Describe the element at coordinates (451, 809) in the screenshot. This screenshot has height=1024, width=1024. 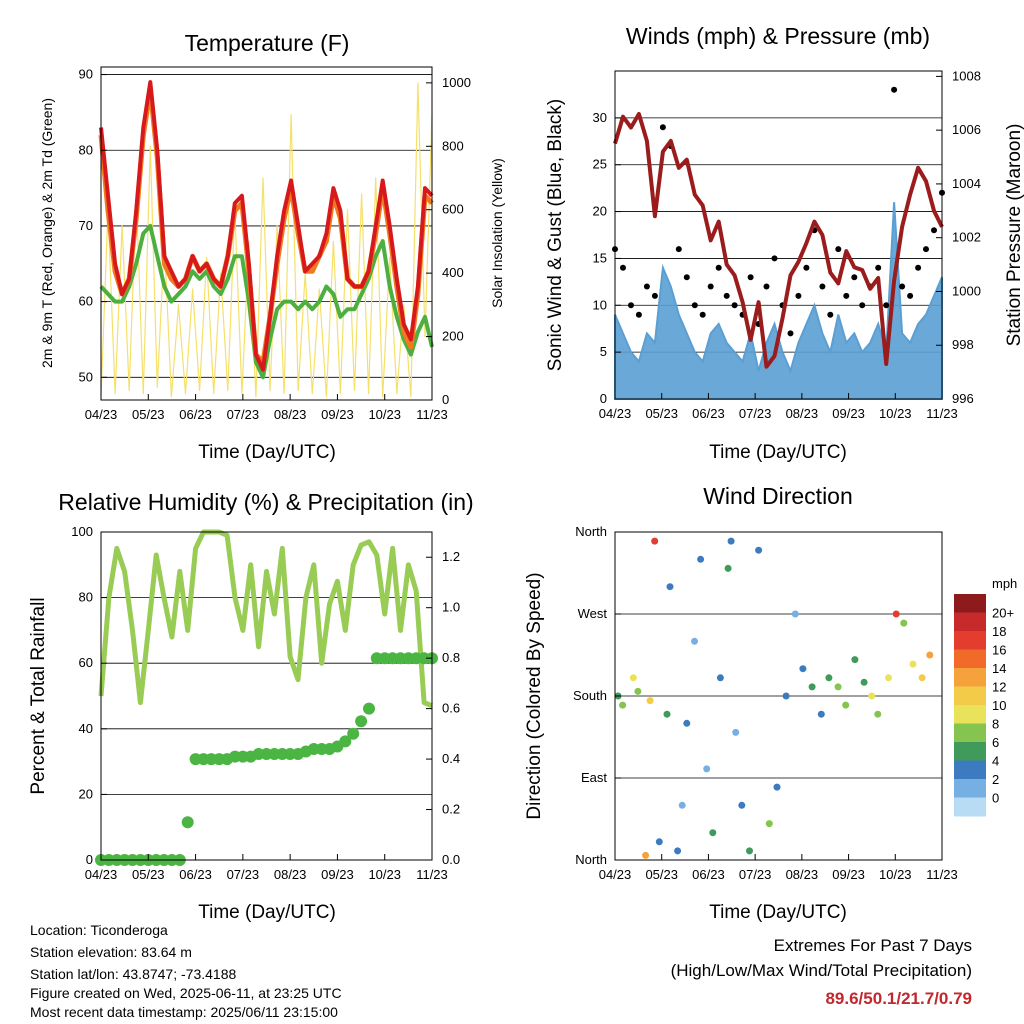
I see `precip-y2tick-label: 0.2` at that location.